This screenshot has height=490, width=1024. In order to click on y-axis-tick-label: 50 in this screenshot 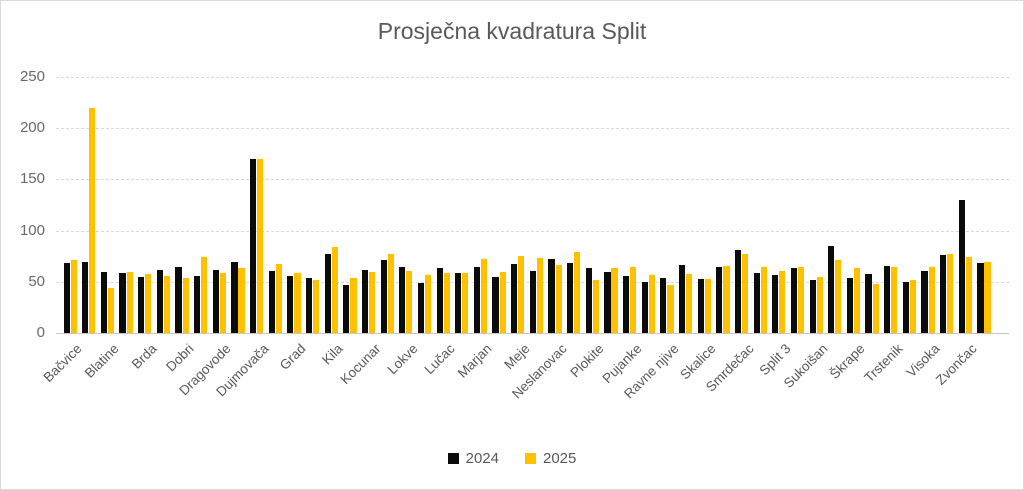, I will do `click(36, 281)`.